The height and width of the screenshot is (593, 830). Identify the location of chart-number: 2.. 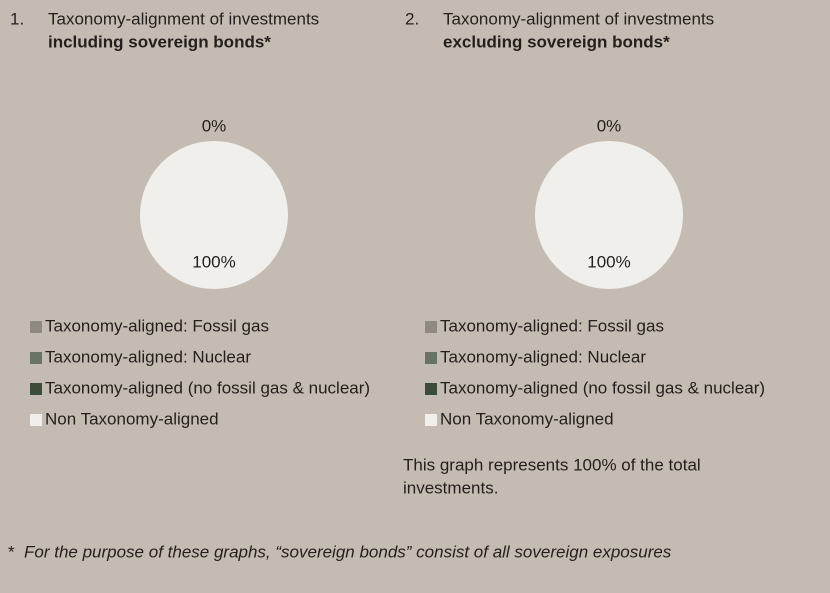
(412, 18).